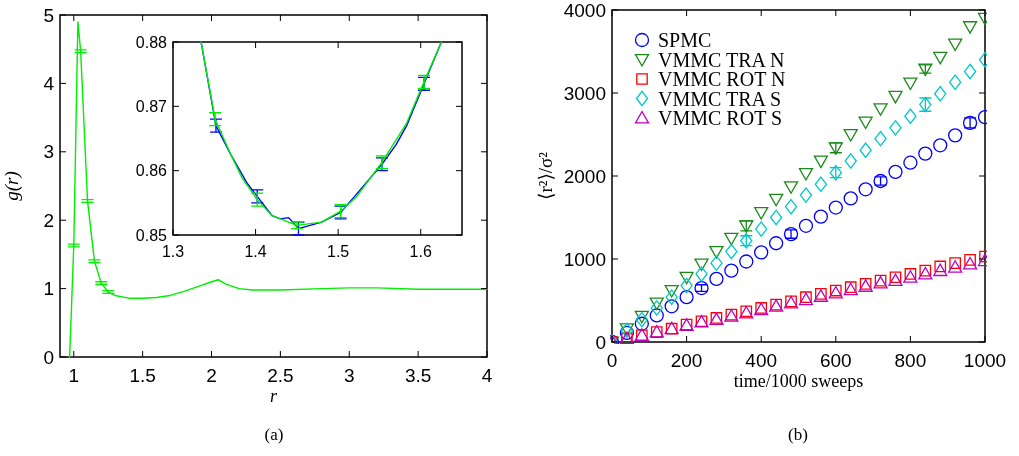  Describe the element at coordinates (910, 360) in the screenshot. I see `x-tick-label: 800` at that location.